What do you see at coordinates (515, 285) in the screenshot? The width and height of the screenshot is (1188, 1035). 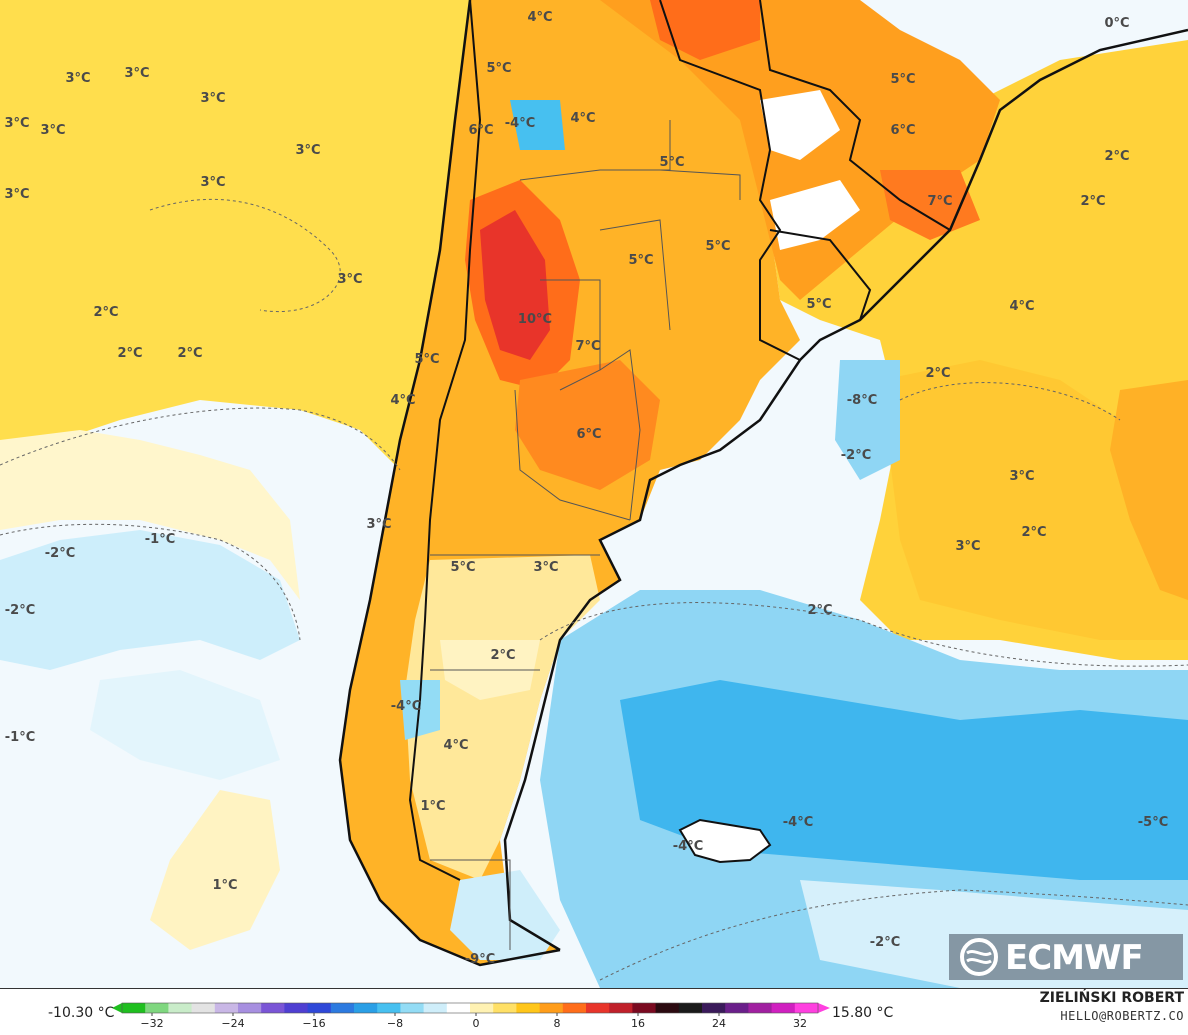 I see `central-hot-core` at bounding box center [515, 285].